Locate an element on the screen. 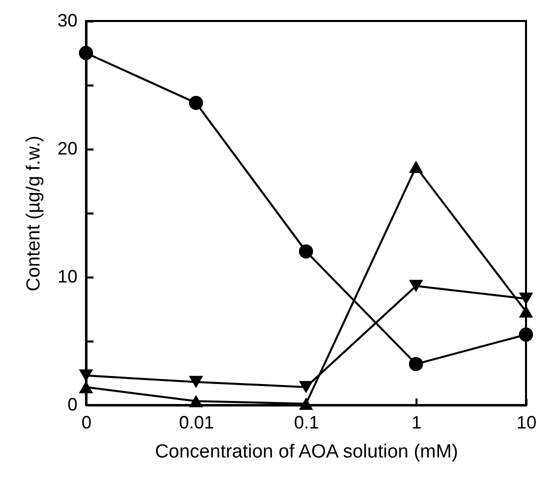  y-axis-title: Content (µg/g f.w.) is located at coordinates (33, 214).